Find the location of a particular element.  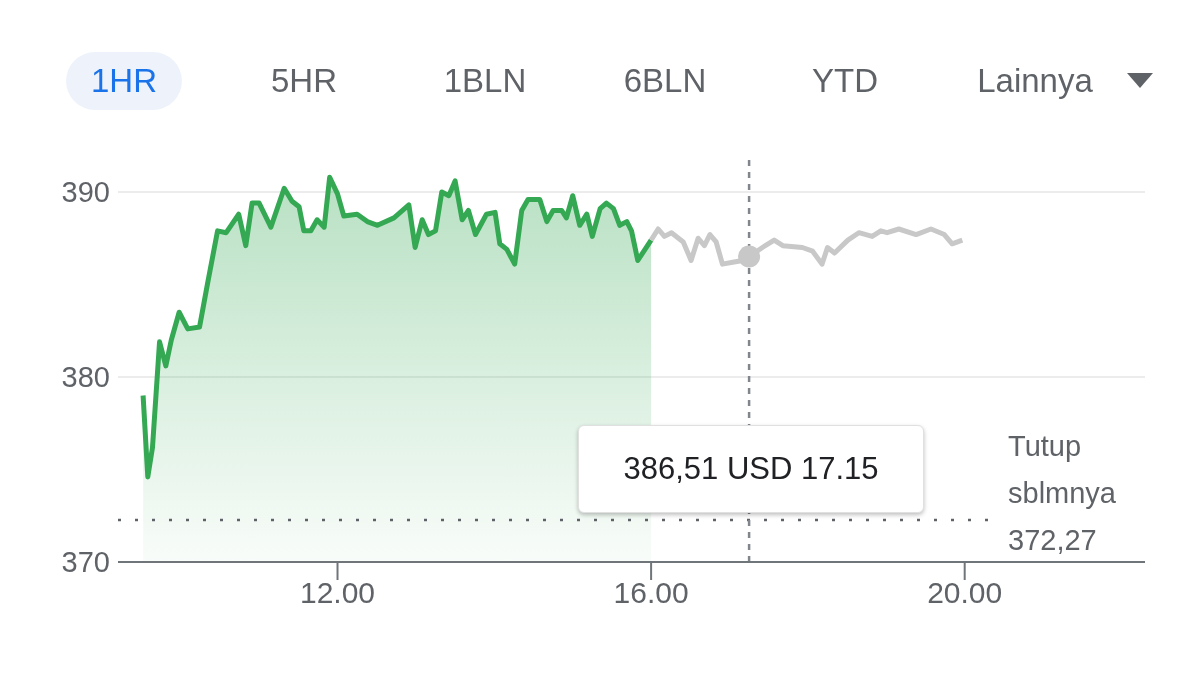

annotation: 386,51 USD 17.15 is located at coordinates (751, 469).